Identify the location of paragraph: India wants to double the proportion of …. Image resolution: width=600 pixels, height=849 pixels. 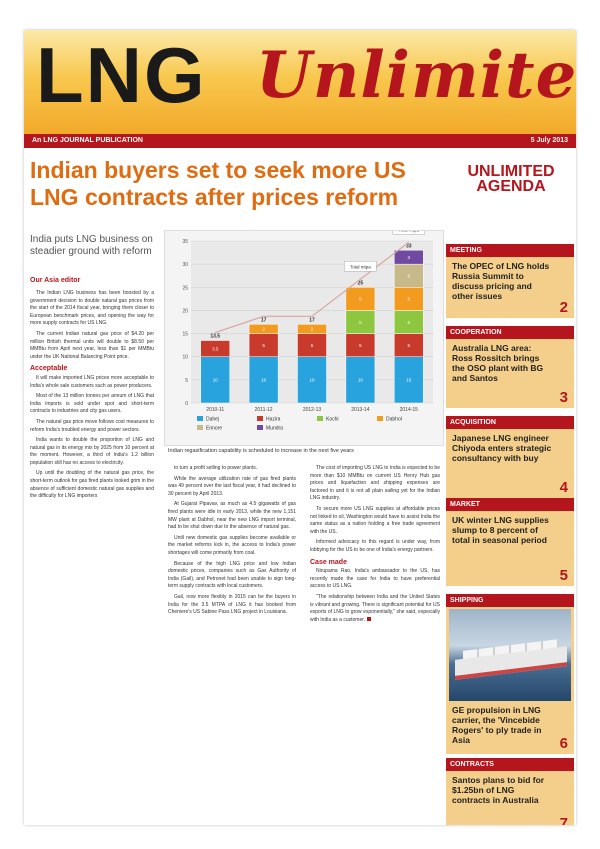
(92, 451).